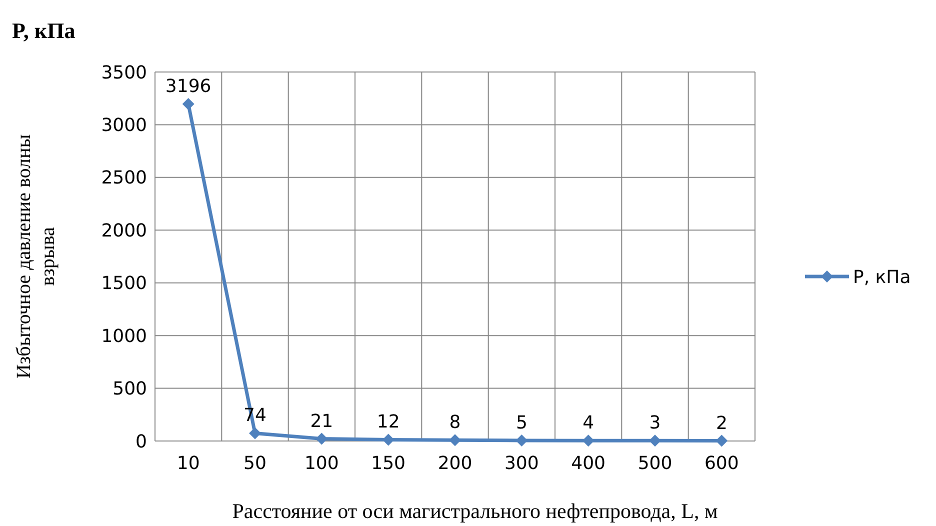 The width and height of the screenshot is (936, 526). I want to click on x-axis-title: Расстояние от оси магистрального нефтепровода, L, м, so click(475, 511).